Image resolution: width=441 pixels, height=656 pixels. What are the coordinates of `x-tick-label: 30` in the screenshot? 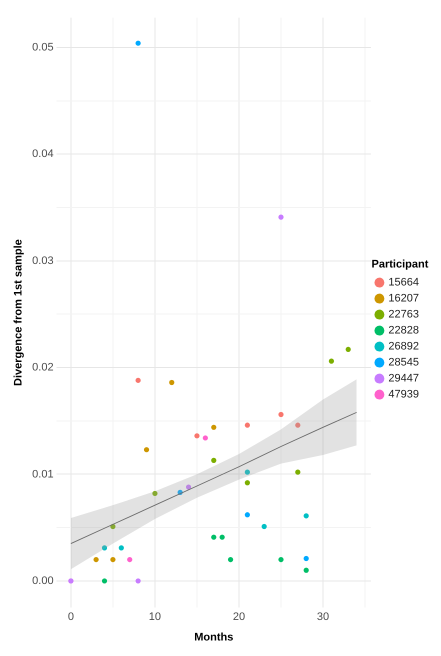 It's located at (323, 617).